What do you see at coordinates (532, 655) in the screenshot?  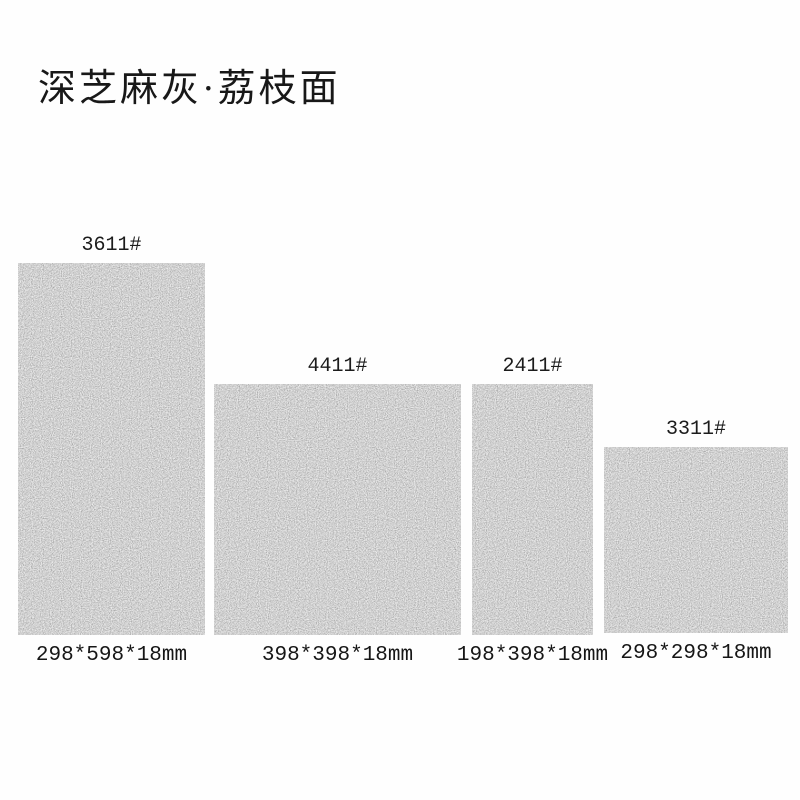 I see `product-size-label: 198*398*18mm` at bounding box center [532, 655].